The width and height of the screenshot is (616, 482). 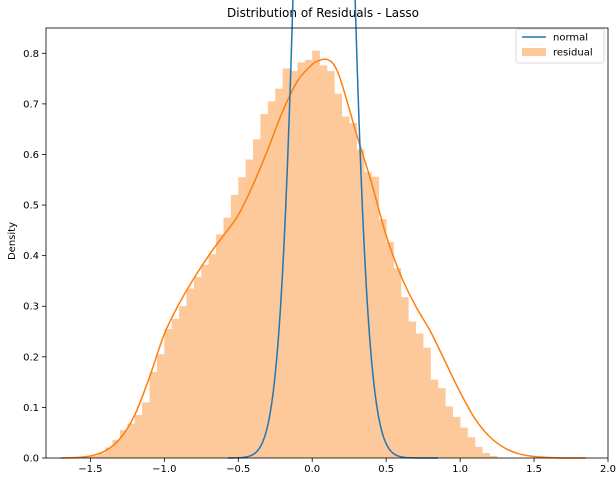 I want to click on x-tick-label: −1.0, so click(x=164, y=469).